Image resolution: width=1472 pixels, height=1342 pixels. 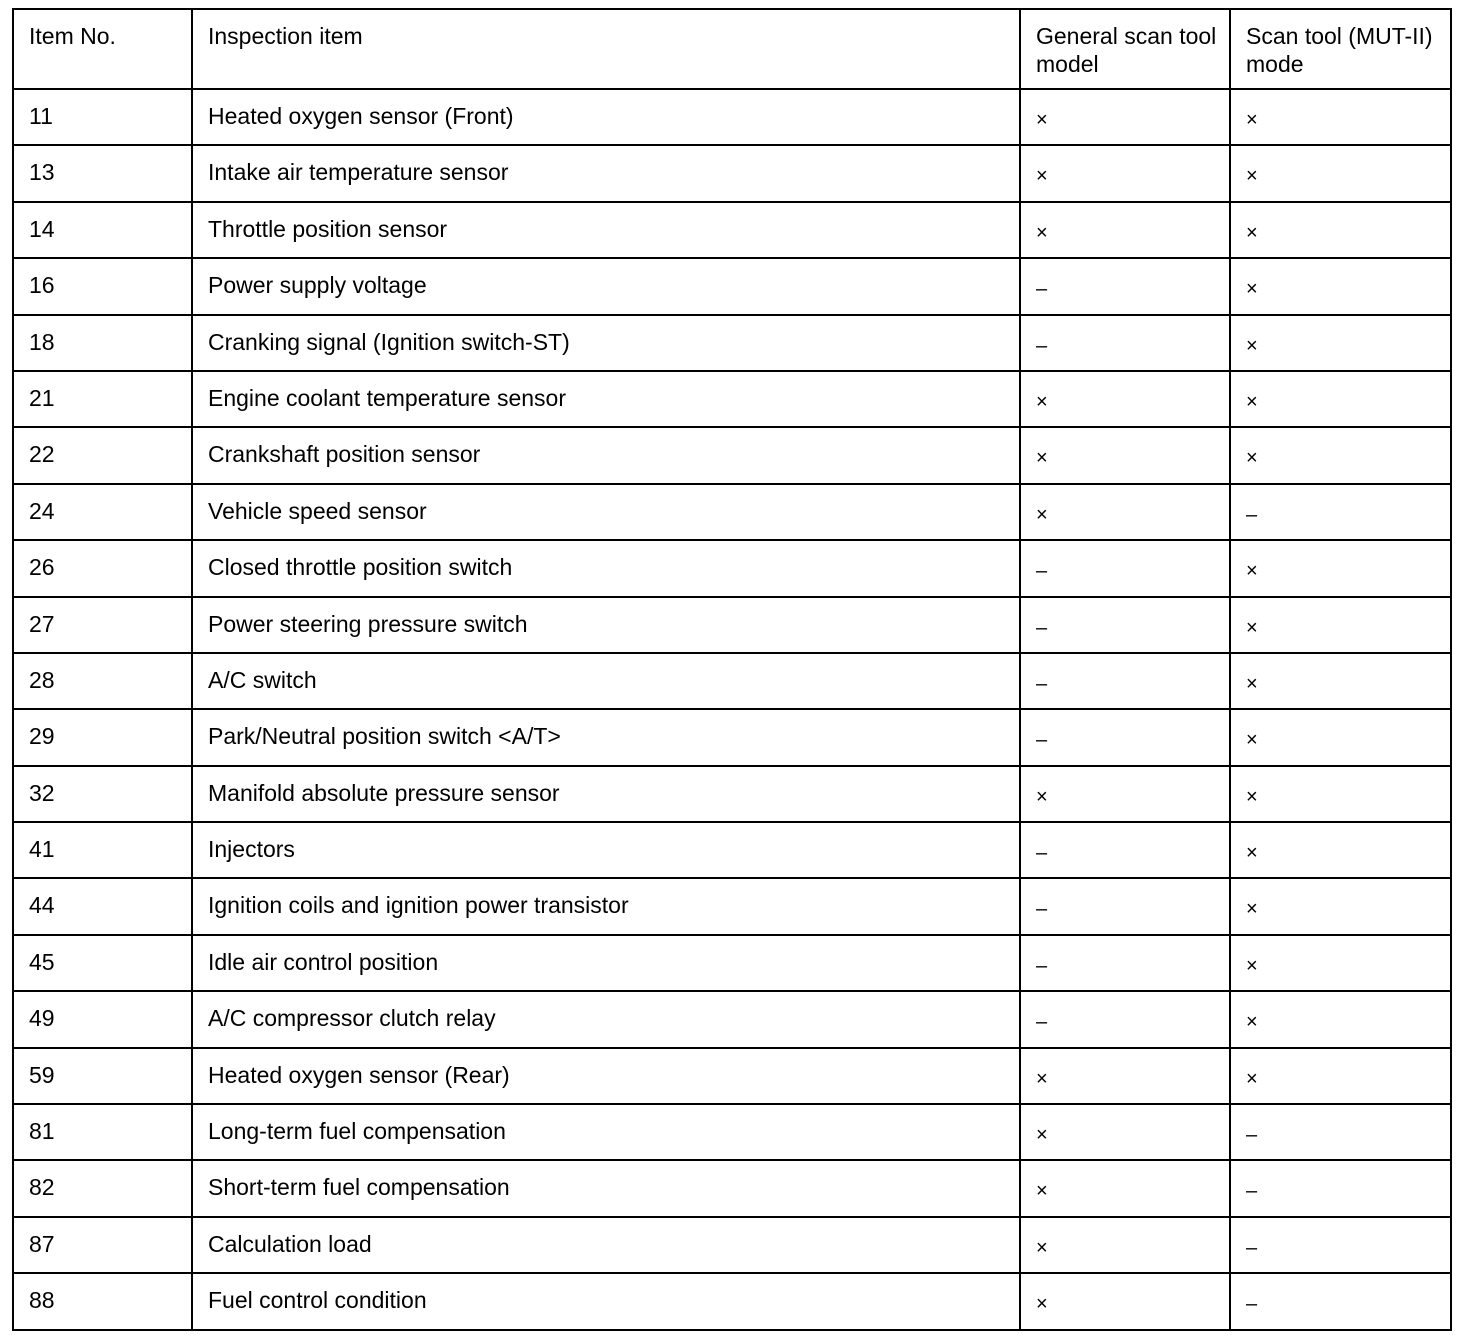 I want to click on inspection-item-cell: Idle air control position, so click(x=606, y=963).